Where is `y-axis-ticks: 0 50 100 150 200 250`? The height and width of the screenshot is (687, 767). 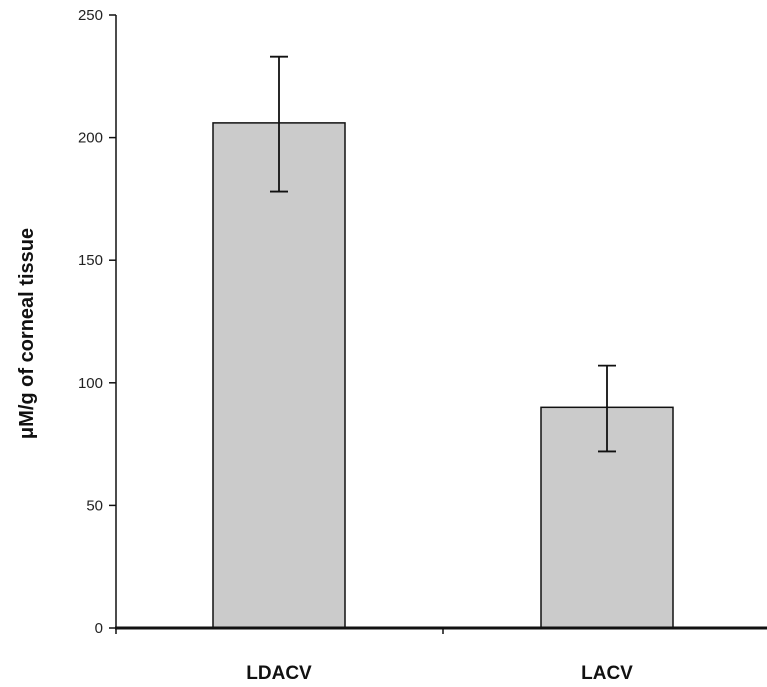
y-axis-ticks: 0 50 100 150 200 250 is located at coordinates (97, 322).